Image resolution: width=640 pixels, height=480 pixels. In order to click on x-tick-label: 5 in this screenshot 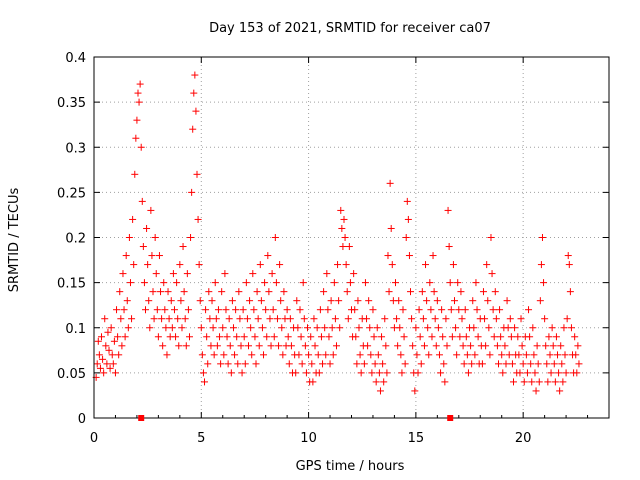, I will do `click(201, 438)`.